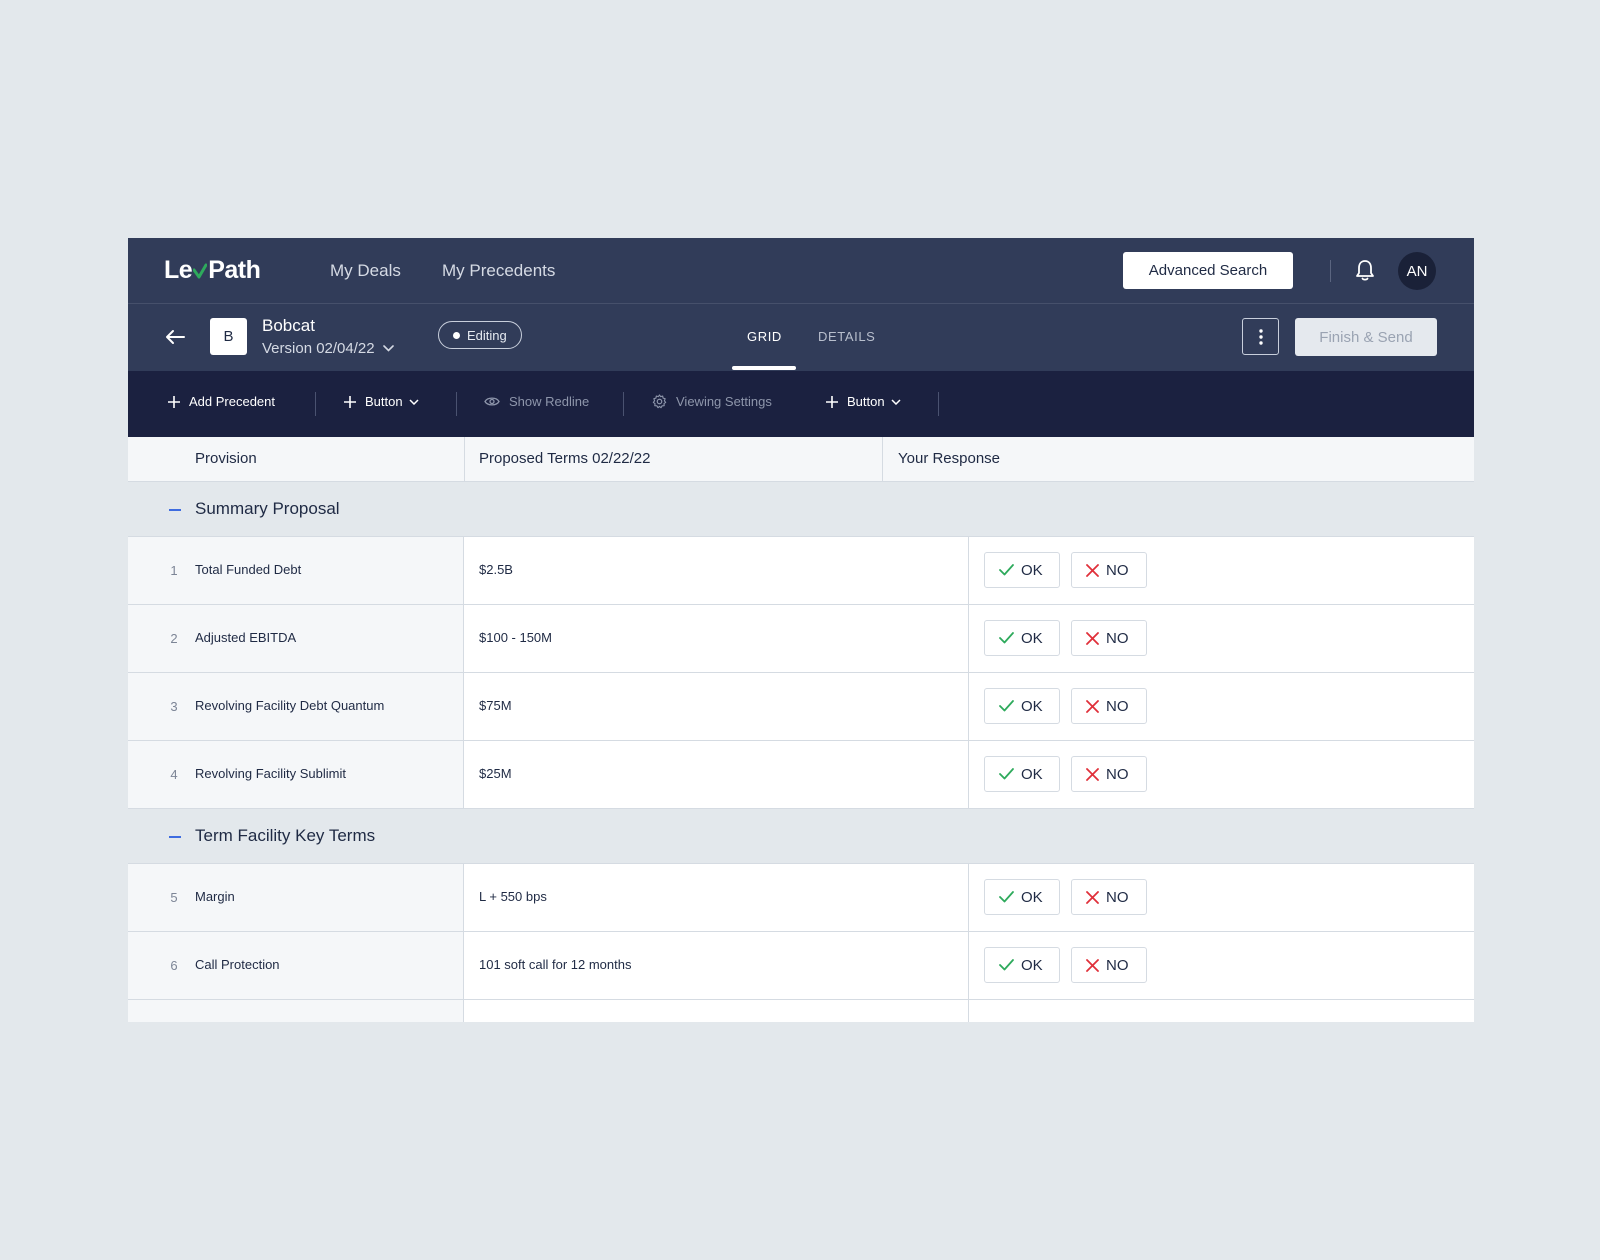  I want to click on levpath-logo: Le Path, so click(212, 270).